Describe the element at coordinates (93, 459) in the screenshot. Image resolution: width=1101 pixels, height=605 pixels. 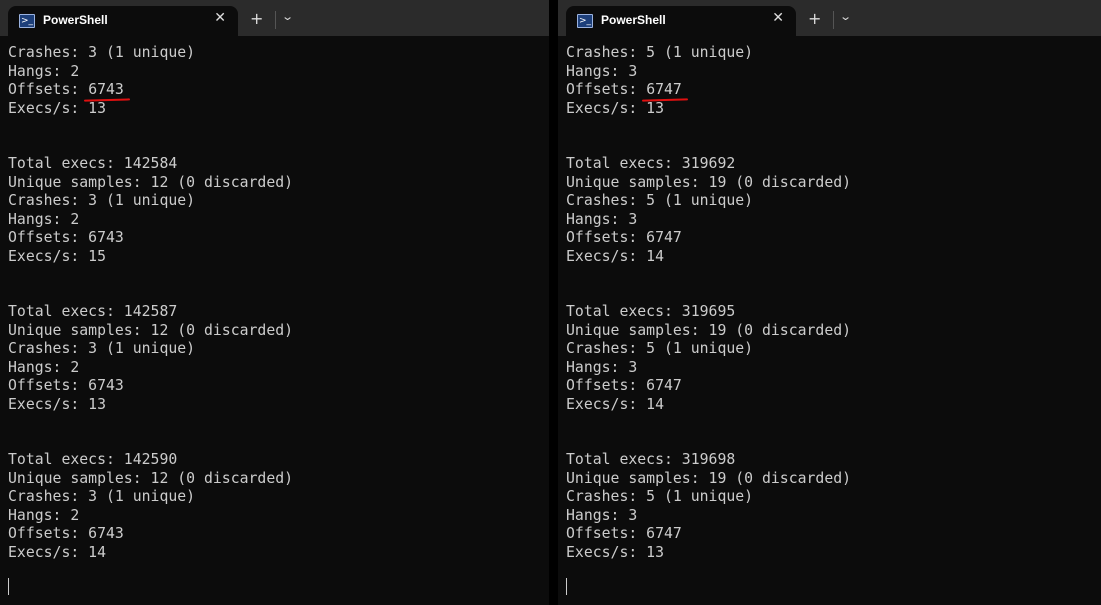
I see `output-line: Total execs: 142590` at that location.